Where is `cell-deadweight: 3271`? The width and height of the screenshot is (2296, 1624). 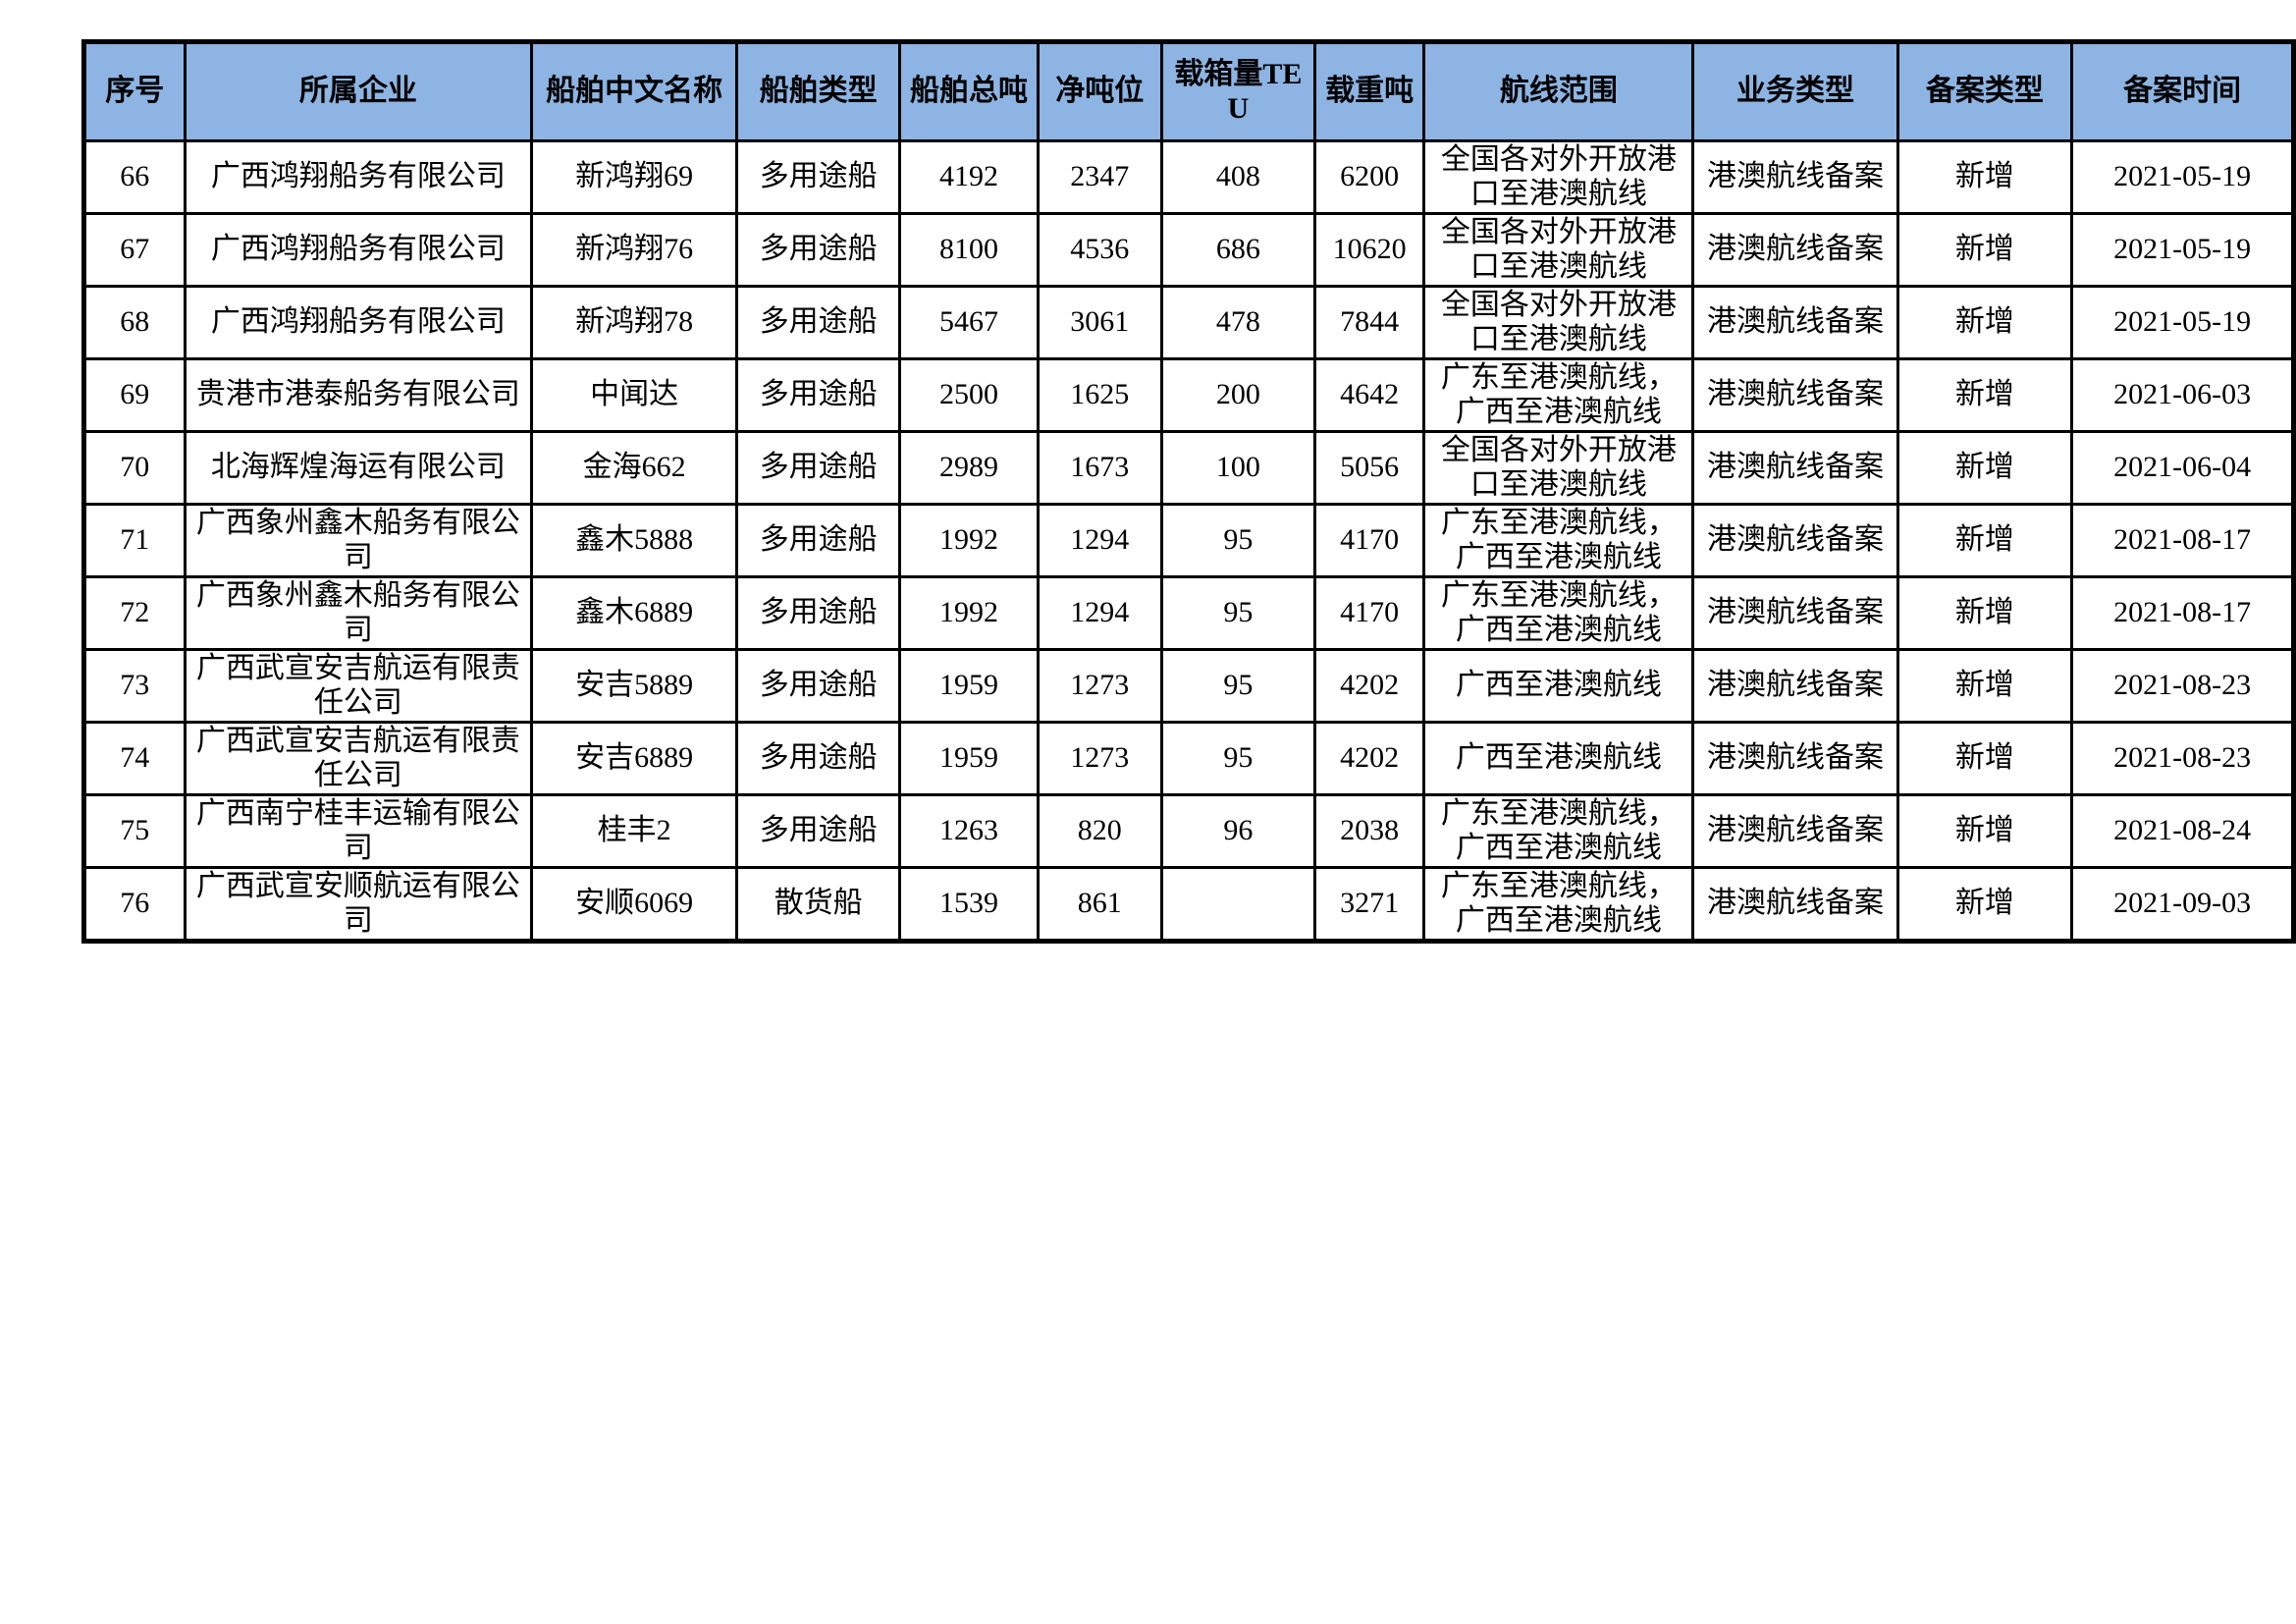 cell-deadweight: 3271 is located at coordinates (1369, 904).